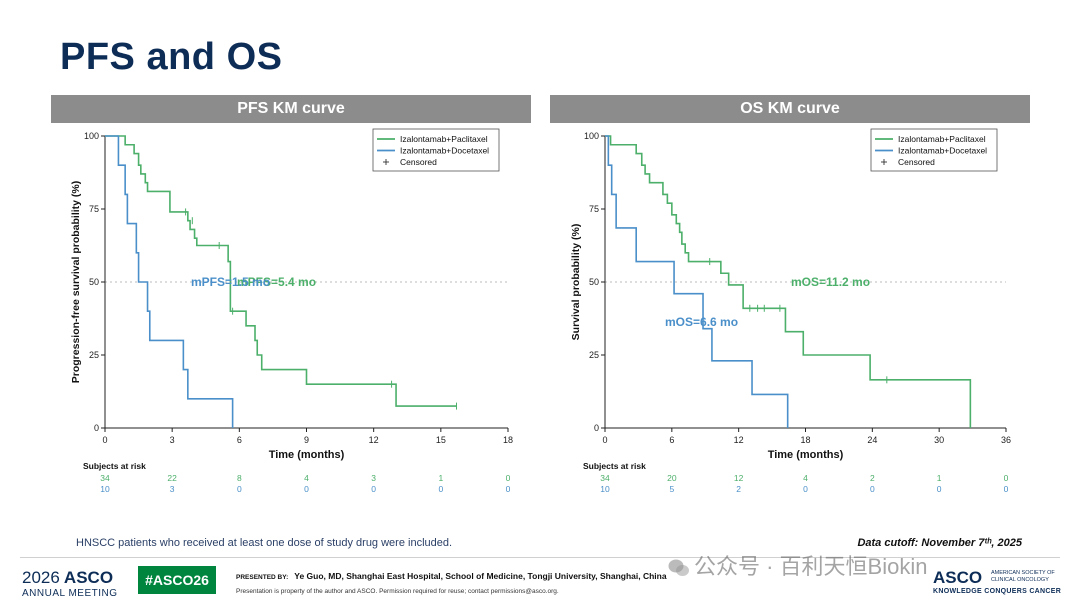 The height and width of the screenshot is (608, 1080). Describe the element at coordinates (997, 591) in the screenshot. I see `asco-tagline: KNOWLEDGE CONQUERS CANCER` at that location.